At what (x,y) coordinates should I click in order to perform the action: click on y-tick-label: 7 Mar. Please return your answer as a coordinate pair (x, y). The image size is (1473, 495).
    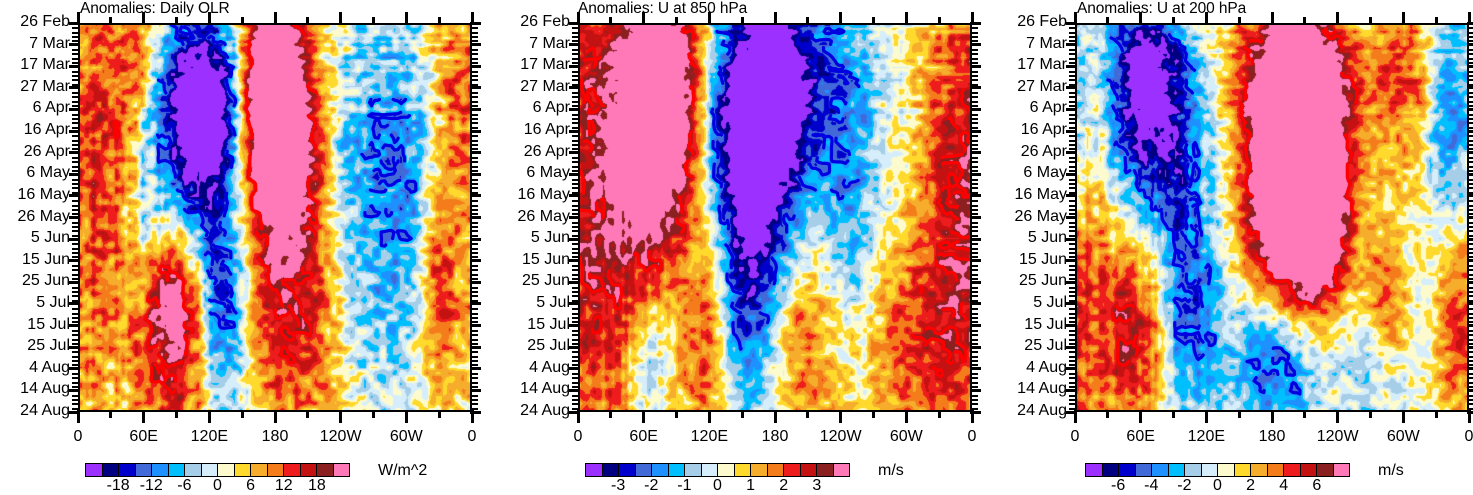
    Looking at the image, I should click on (1046, 43).